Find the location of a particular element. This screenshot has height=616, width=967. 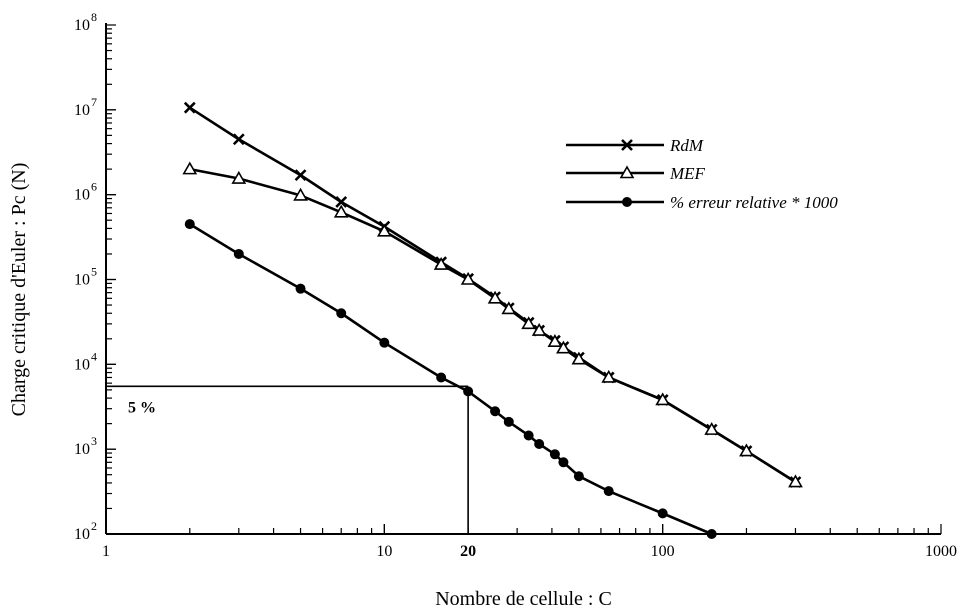

legend-item: % erreur relative * 1000 is located at coordinates (702, 202).